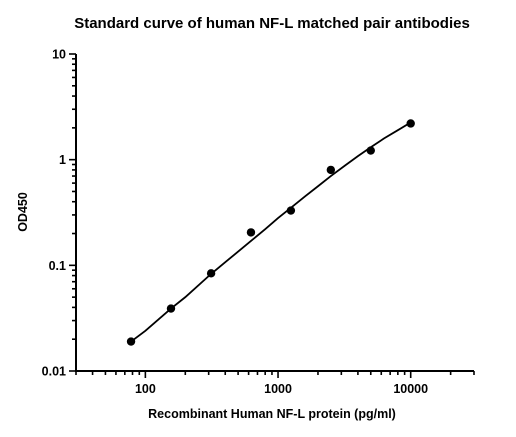 The width and height of the screenshot is (516, 437). What do you see at coordinates (59, 55) in the screenshot?
I see `y-tick-label: 10` at bounding box center [59, 55].